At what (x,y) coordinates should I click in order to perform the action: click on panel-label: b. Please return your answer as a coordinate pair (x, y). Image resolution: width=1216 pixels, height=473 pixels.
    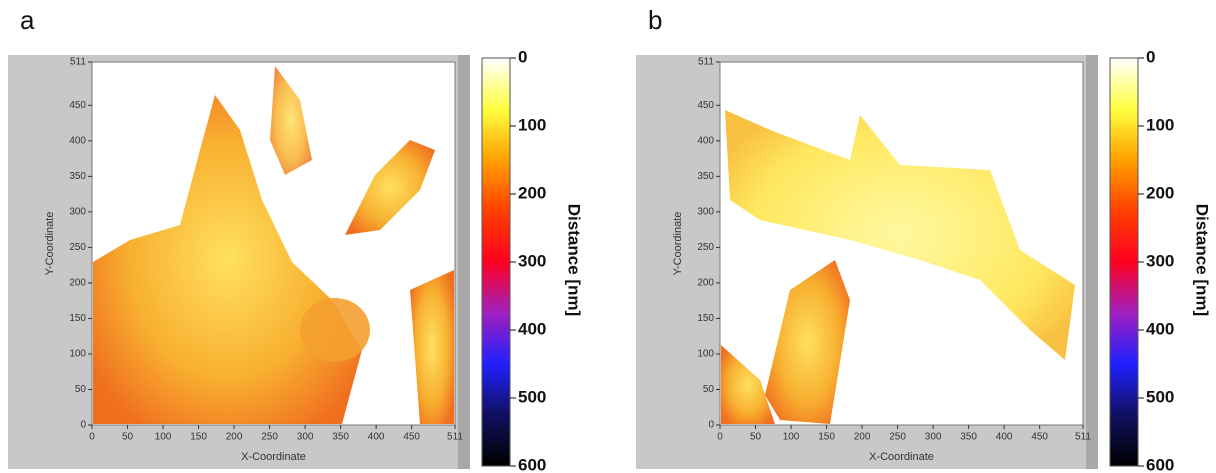
    Looking at the image, I should click on (655, 20).